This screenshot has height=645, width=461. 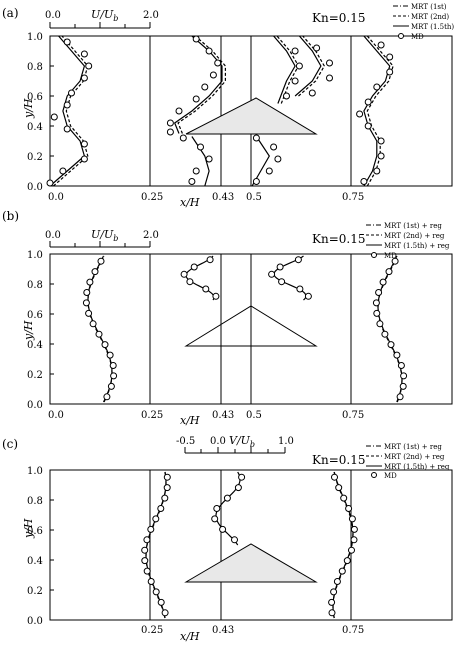 I want to click on y-tick-label: 0.6, so click(x=35, y=315).